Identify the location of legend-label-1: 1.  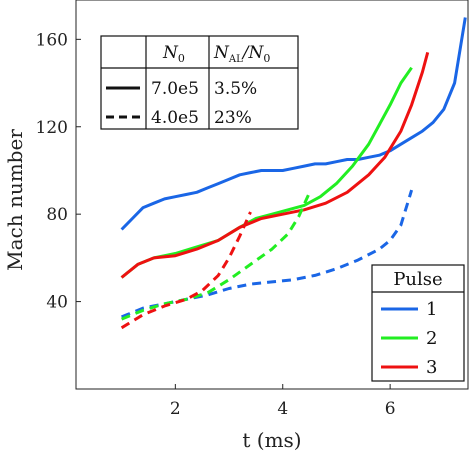
(431, 309).